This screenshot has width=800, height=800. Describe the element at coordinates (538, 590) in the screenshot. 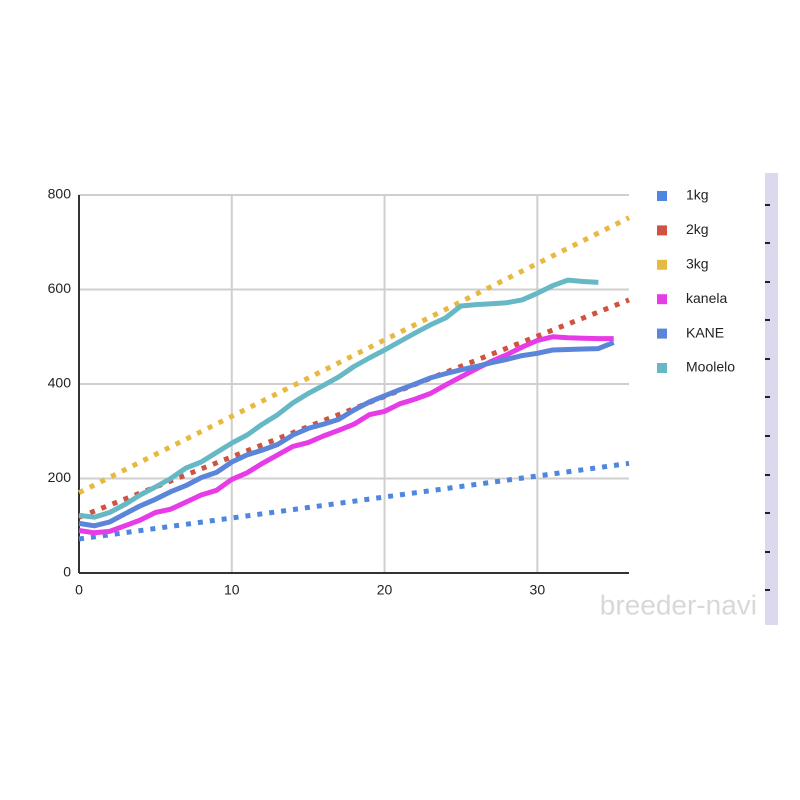

I see `x-tick-label: 30` at that location.